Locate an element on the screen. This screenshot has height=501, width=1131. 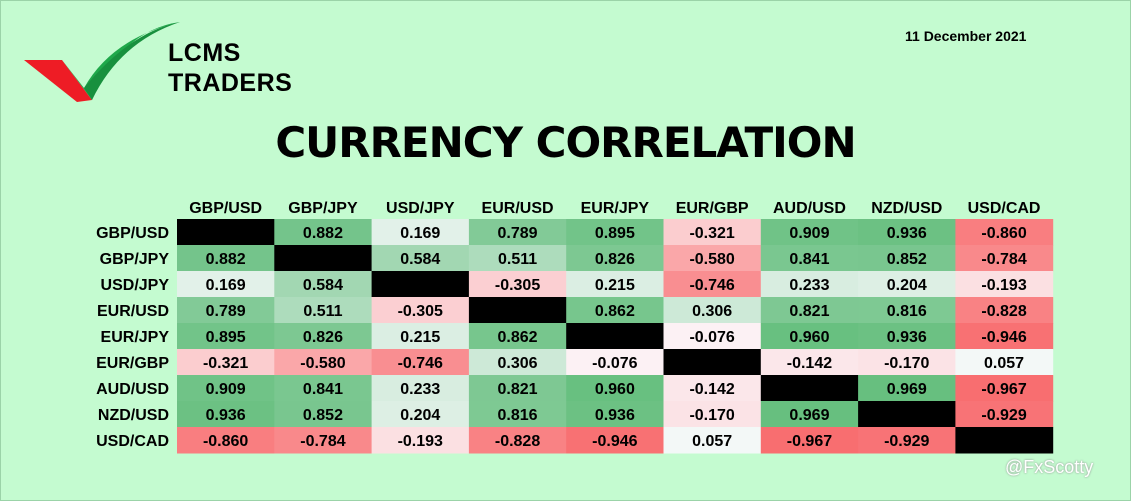
cell-value: 0.306 is located at coordinates (712, 311).